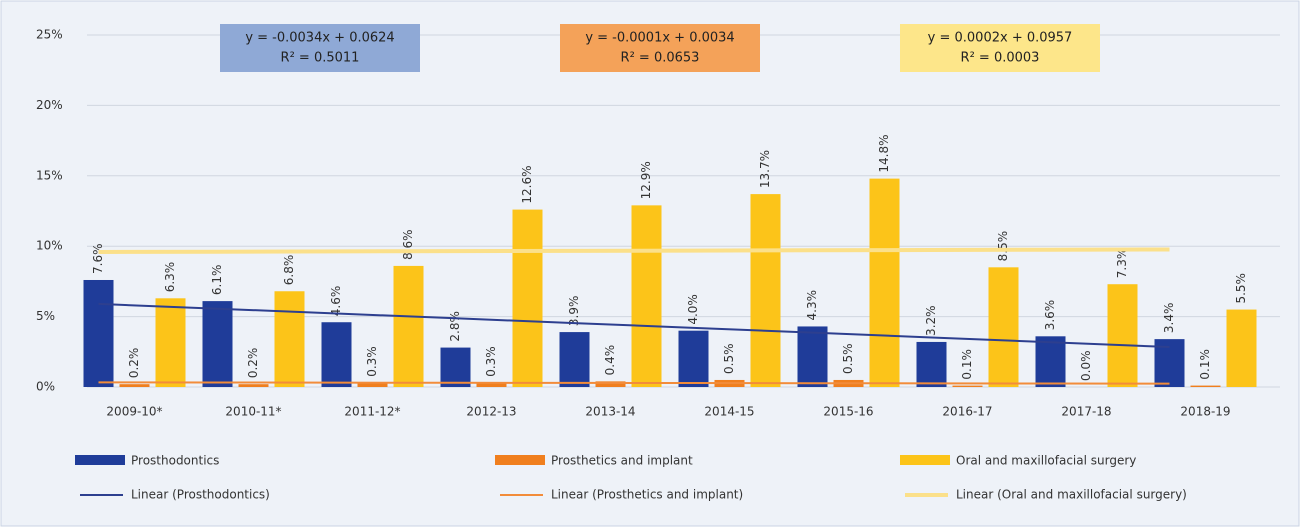  What do you see at coordinates (647, 495) in the screenshot?
I see `legend-label: Linear (Prosthetics and implant)` at bounding box center [647, 495].